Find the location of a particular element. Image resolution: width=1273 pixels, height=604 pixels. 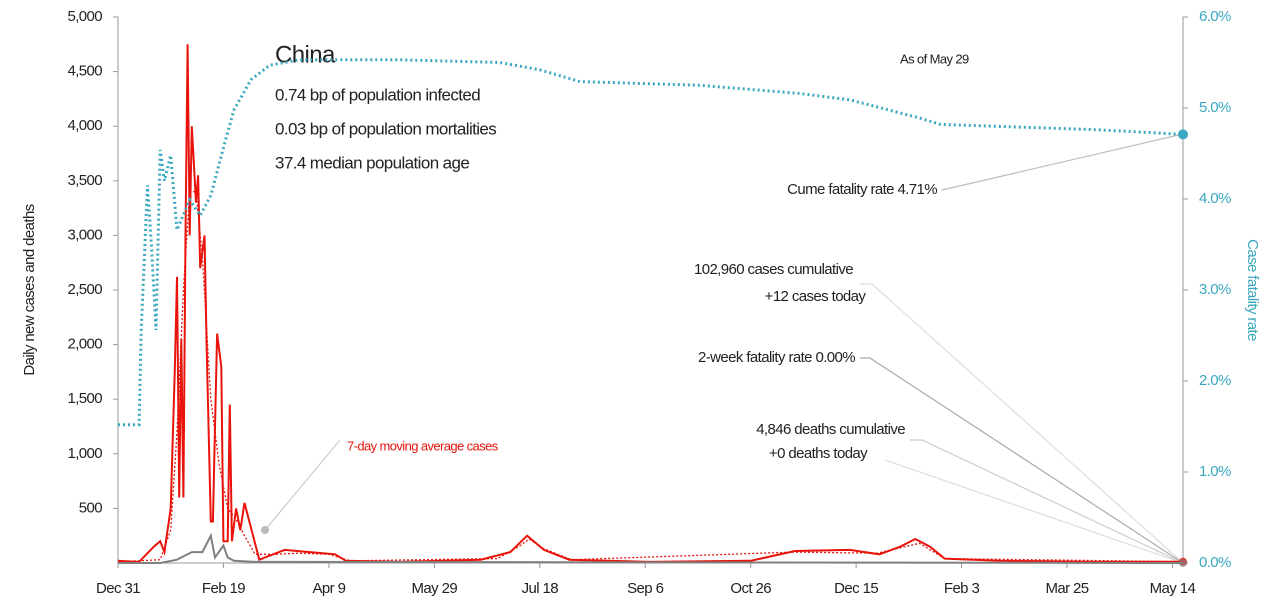

chart-title: China is located at coordinates (305, 54).